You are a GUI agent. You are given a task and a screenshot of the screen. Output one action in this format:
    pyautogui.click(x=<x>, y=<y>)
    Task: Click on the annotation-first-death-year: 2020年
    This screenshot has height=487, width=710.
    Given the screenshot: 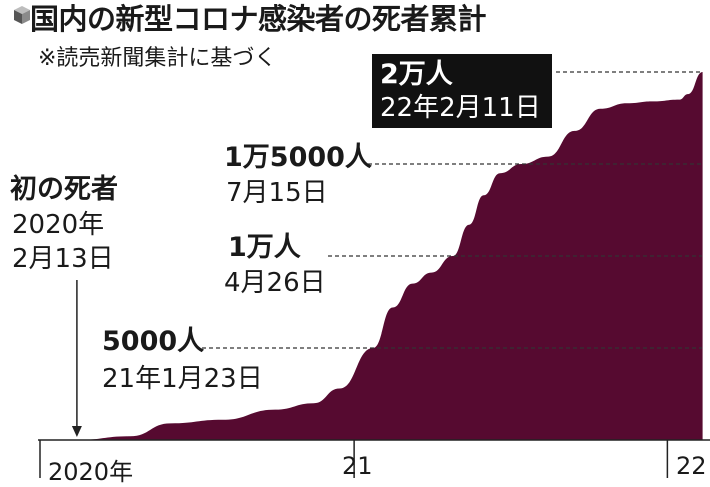 What is the action you would take?
    pyautogui.click(x=58, y=225)
    